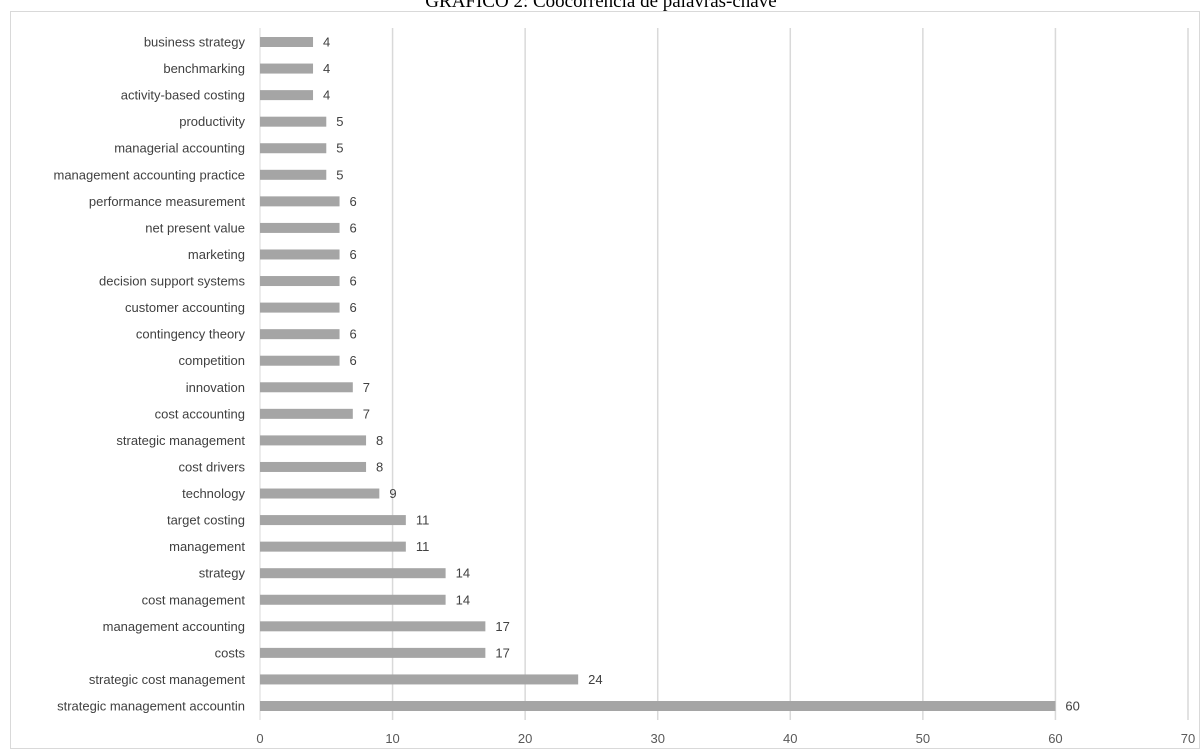 This screenshot has width=1202, height=751. I want to click on x-tick-label: 30, so click(657, 738).